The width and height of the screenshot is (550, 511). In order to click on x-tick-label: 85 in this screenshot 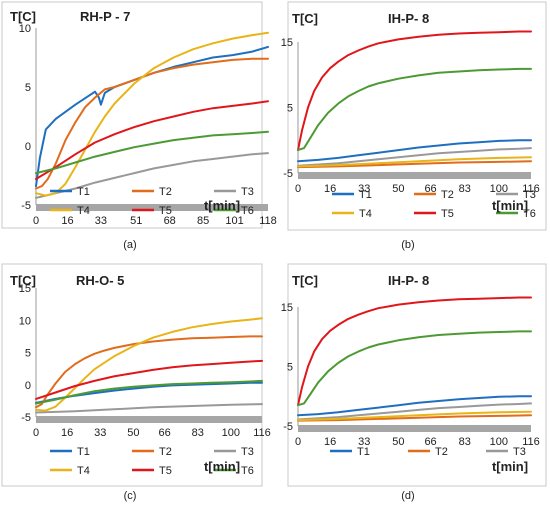, I will do `click(203, 221)`.